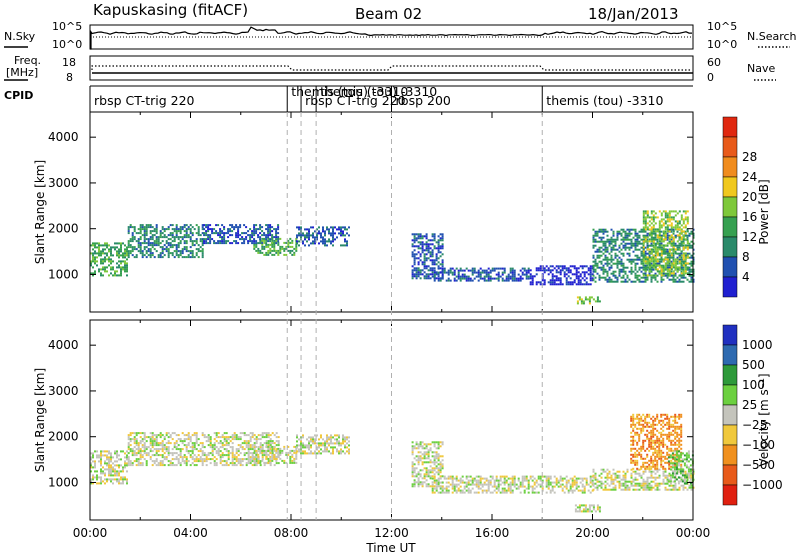 This screenshot has width=800, height=554. Describe the element at coordinates (144, 100) in the screenshot. I see `cpid-segment-label: rbsp CT-trig 220` at that location.